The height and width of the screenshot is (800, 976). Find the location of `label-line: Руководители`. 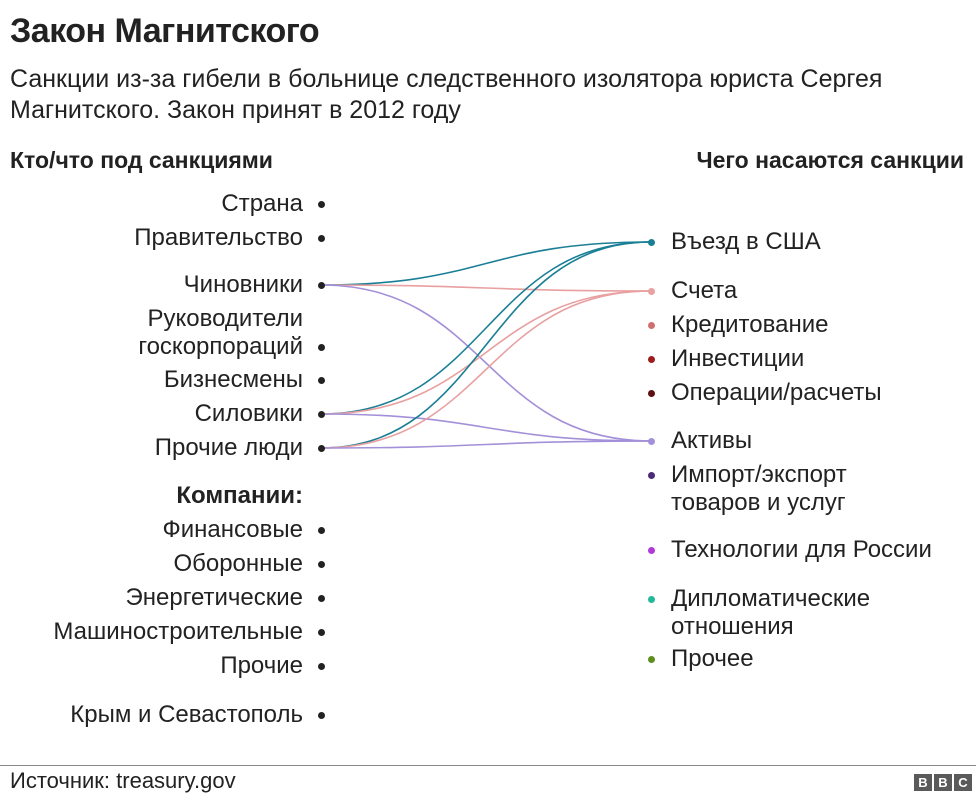

label-line: Руководители is located at coordinates (225, 318).